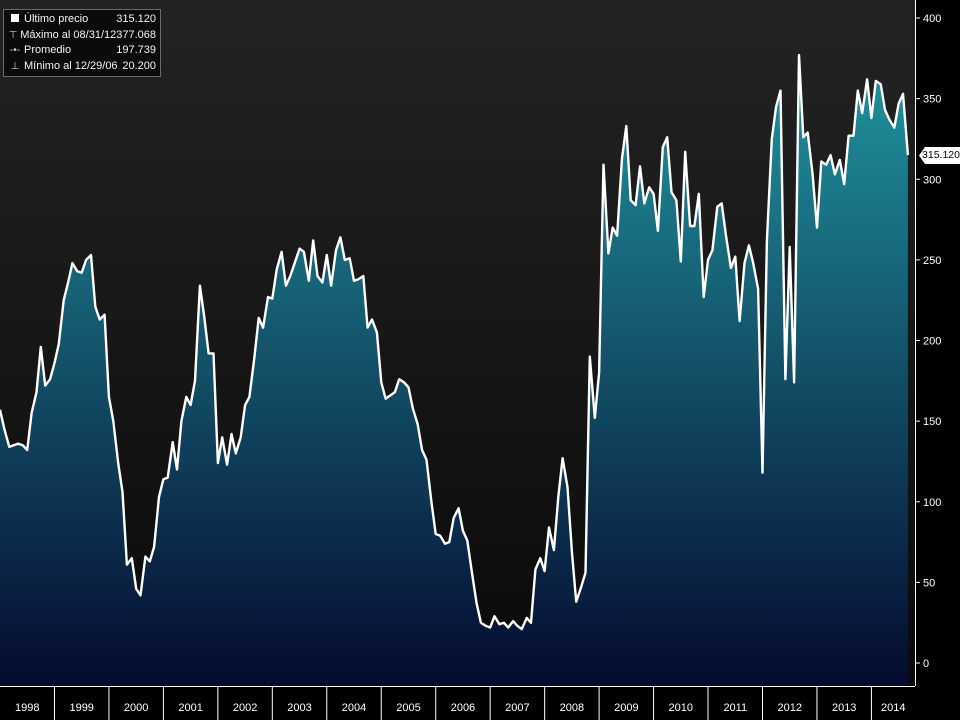 The width and height of the screenshot is (960, 720). Describe the element at coordinates (932, 342) in the screenshot. I see `y-tick-label: 200` at that location.